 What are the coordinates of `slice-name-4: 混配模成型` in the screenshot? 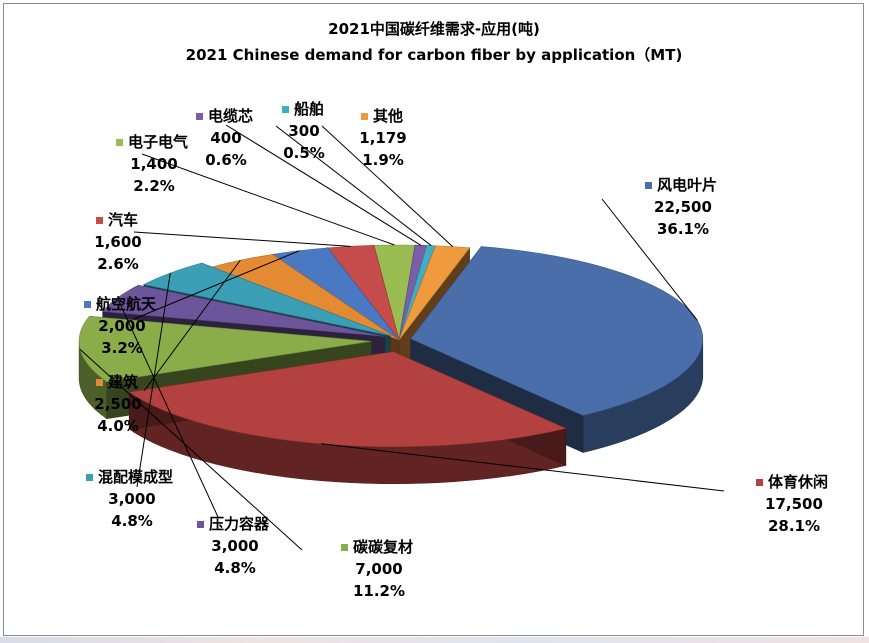 It's located at (135, 477).